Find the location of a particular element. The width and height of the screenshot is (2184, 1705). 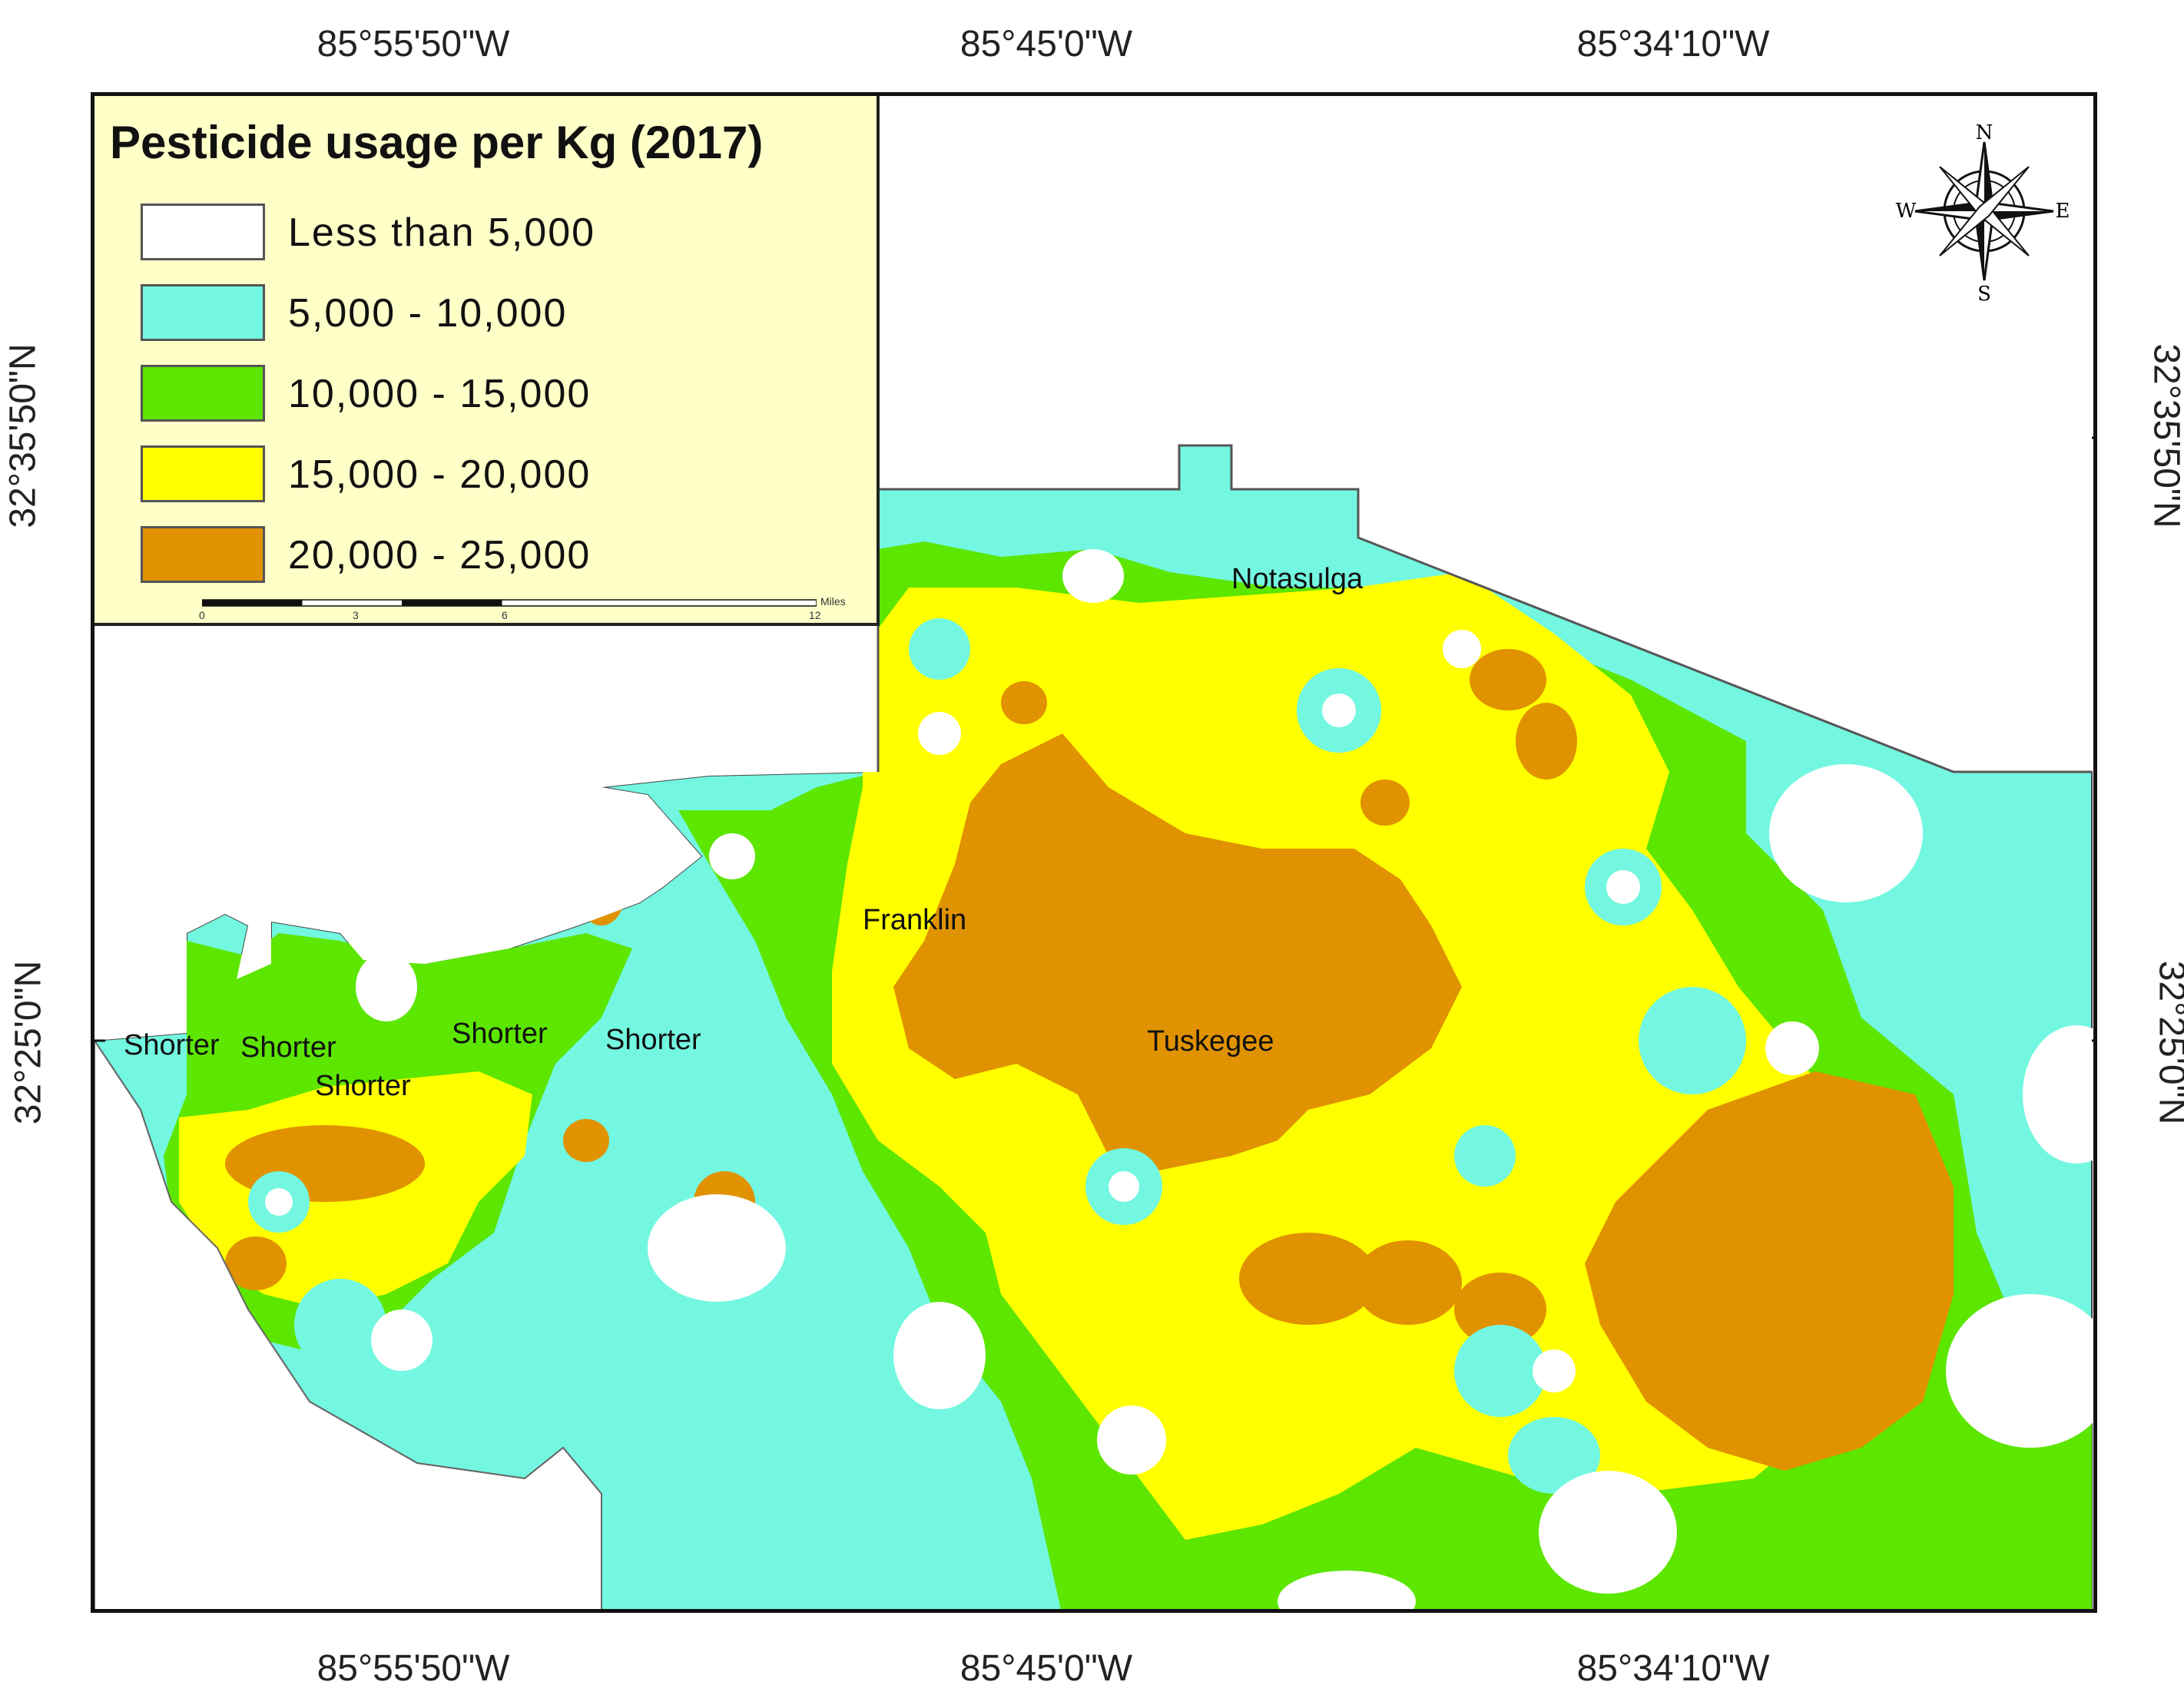

place-label-tuskegee: Tuskegee is located at coordinates (1211, 1041).